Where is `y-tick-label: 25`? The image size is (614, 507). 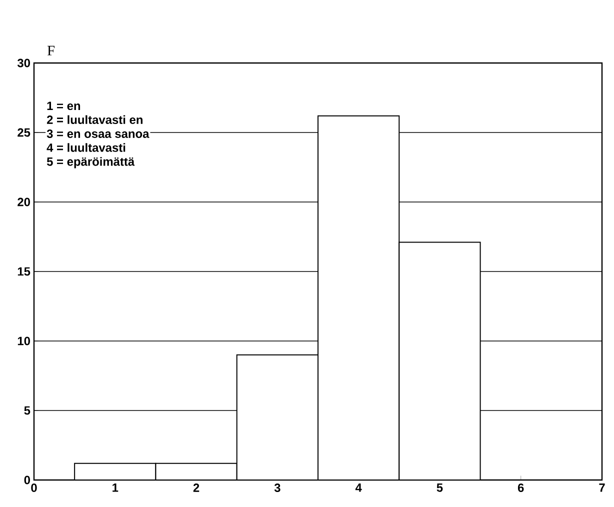
y-tick-label: 25 is located at coordinates (24, 132).